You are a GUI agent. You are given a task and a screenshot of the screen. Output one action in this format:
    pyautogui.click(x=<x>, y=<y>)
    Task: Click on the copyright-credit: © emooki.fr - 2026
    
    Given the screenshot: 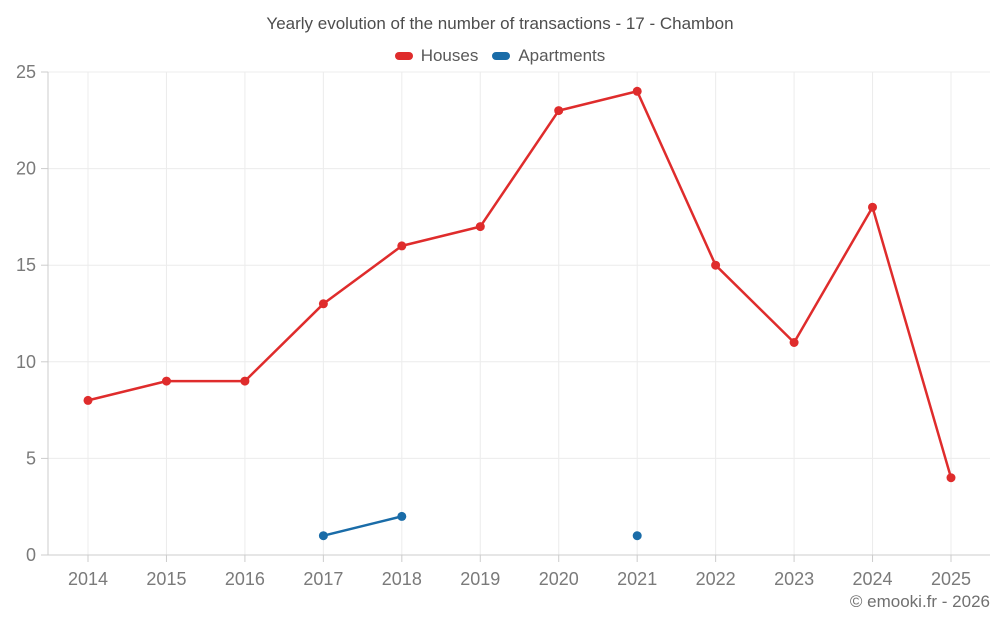 What is the action you would take?
    pyautogui.click(x=919, y=601)
    